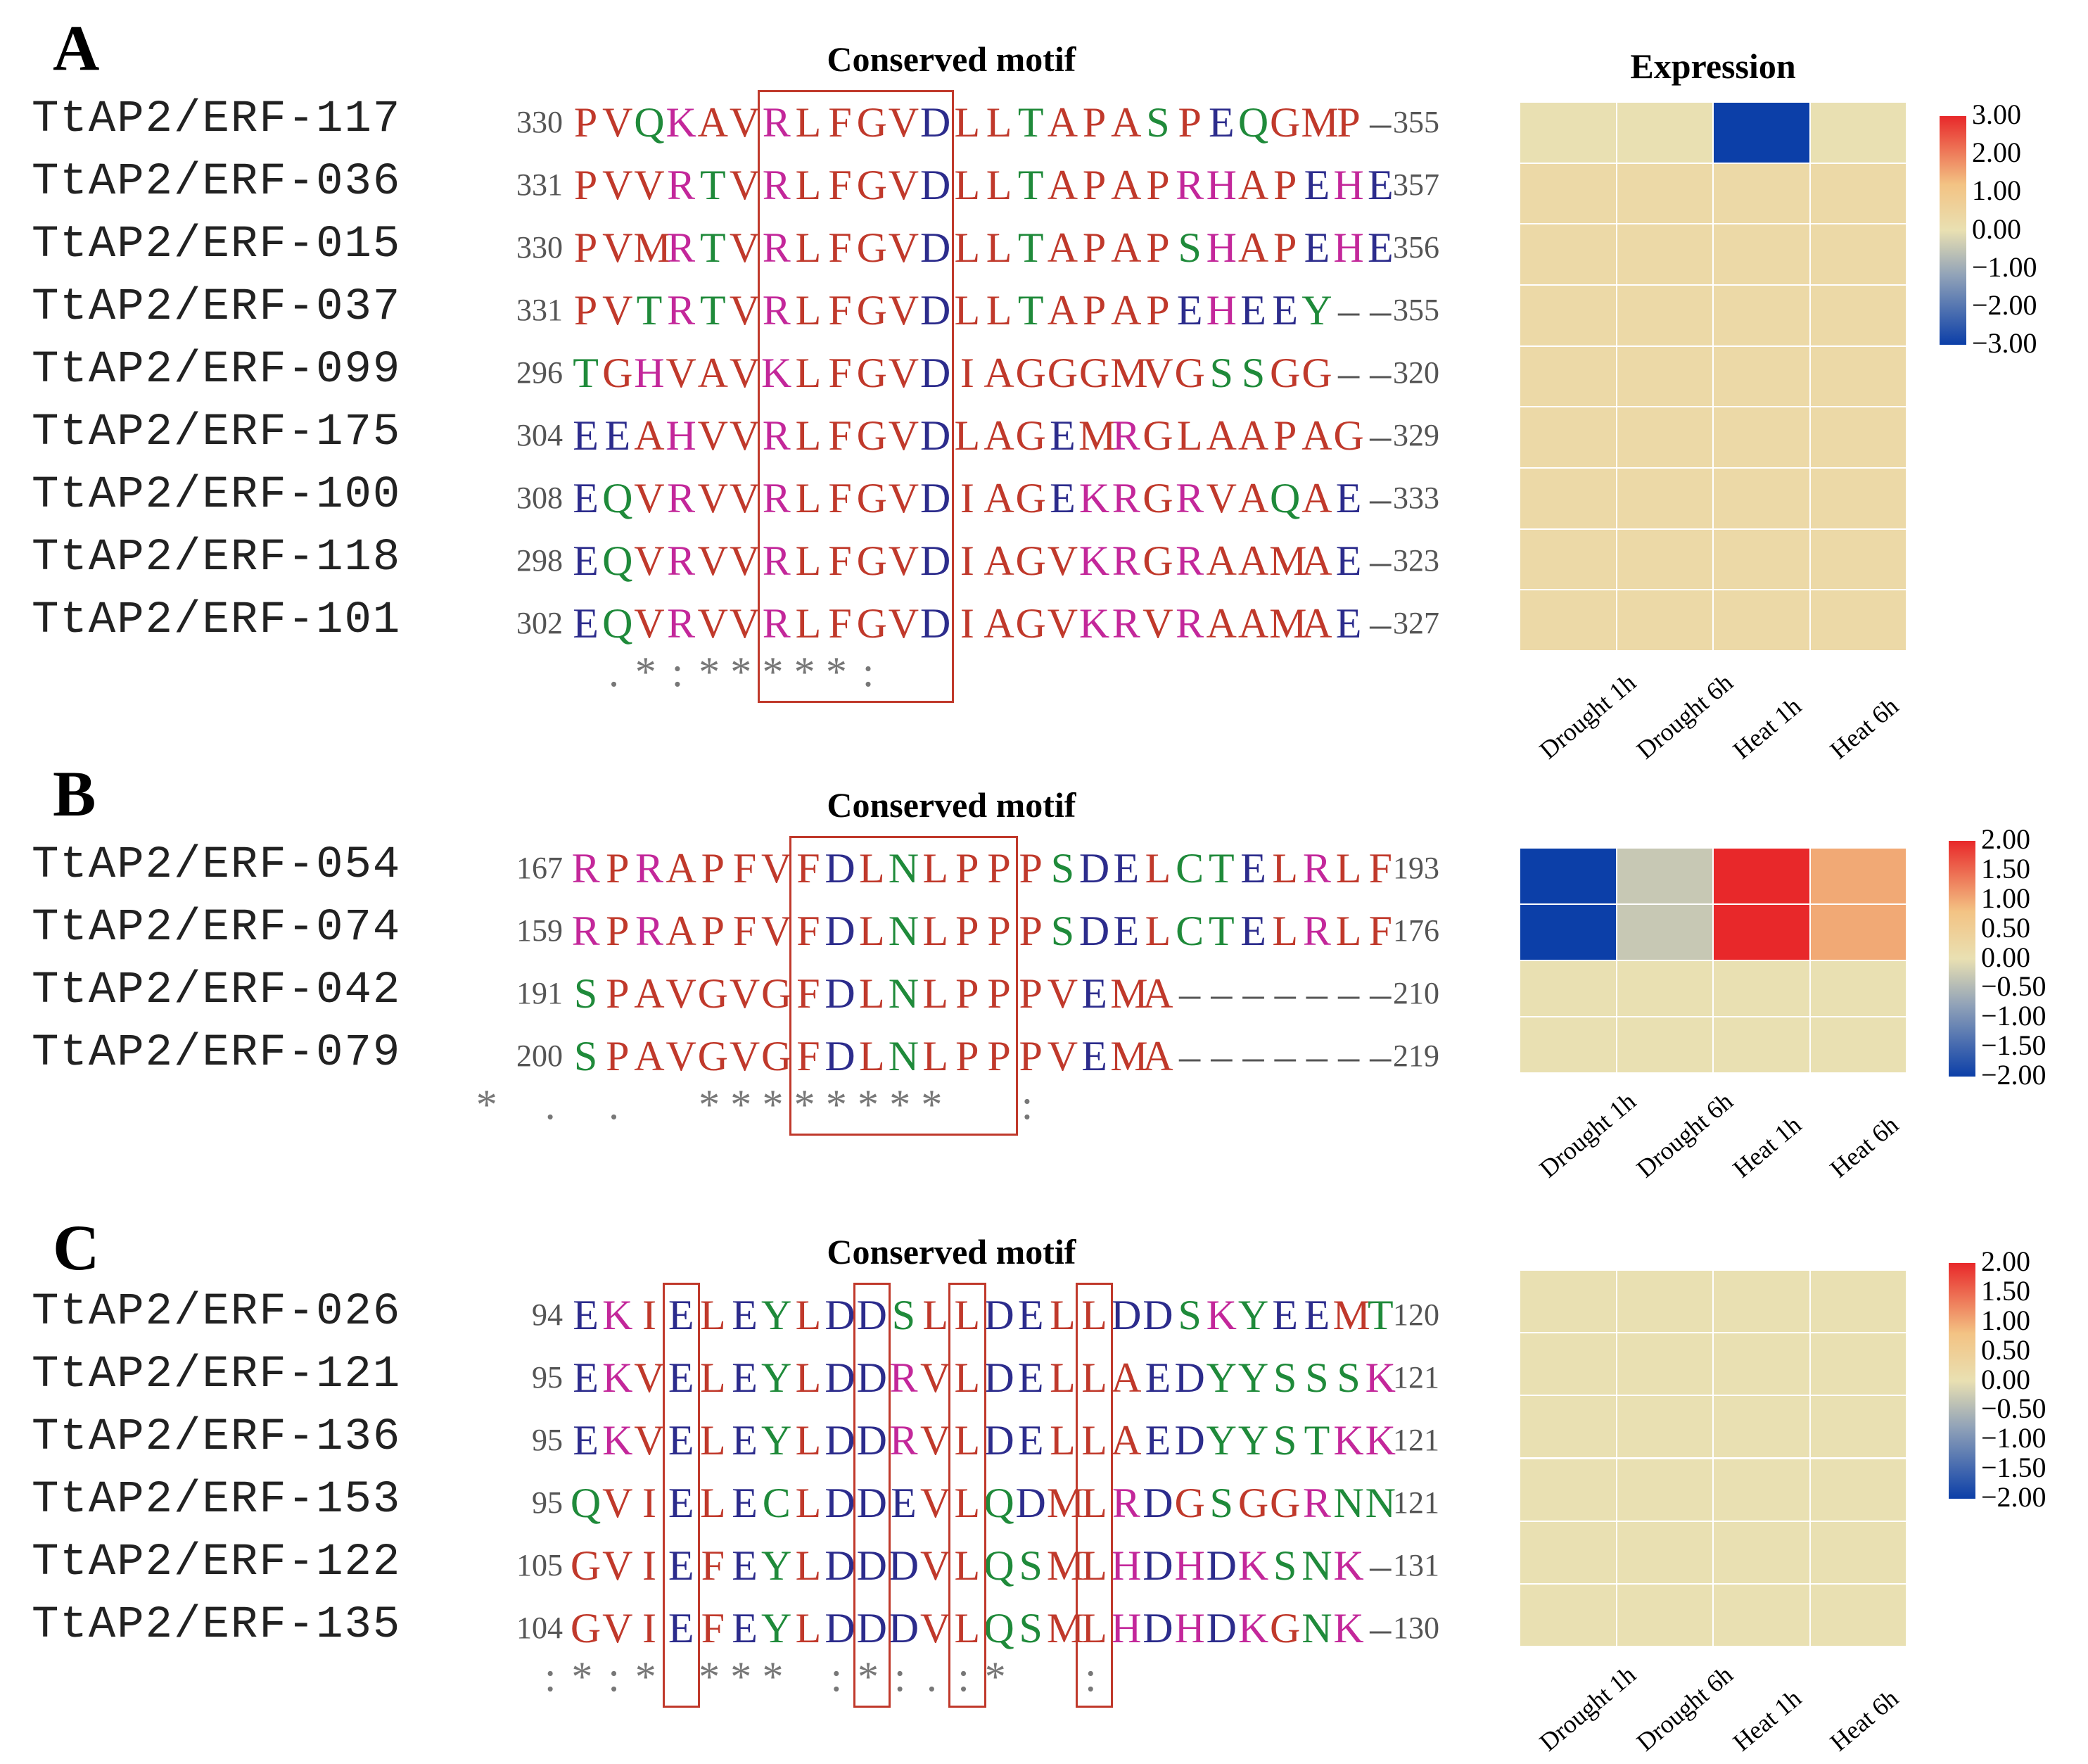  What do you see at coordinates (1222, 185) in the screenshot?
I see `residue: H` at bounding box center [1222, 185].